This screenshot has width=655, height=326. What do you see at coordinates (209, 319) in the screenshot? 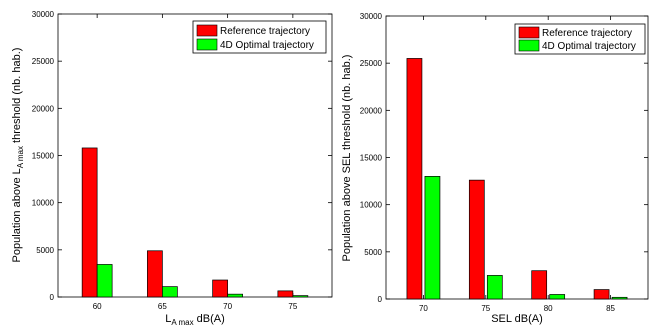
I see `x-axis-label-rest: dB(A)` at bounding box center [209, 319].